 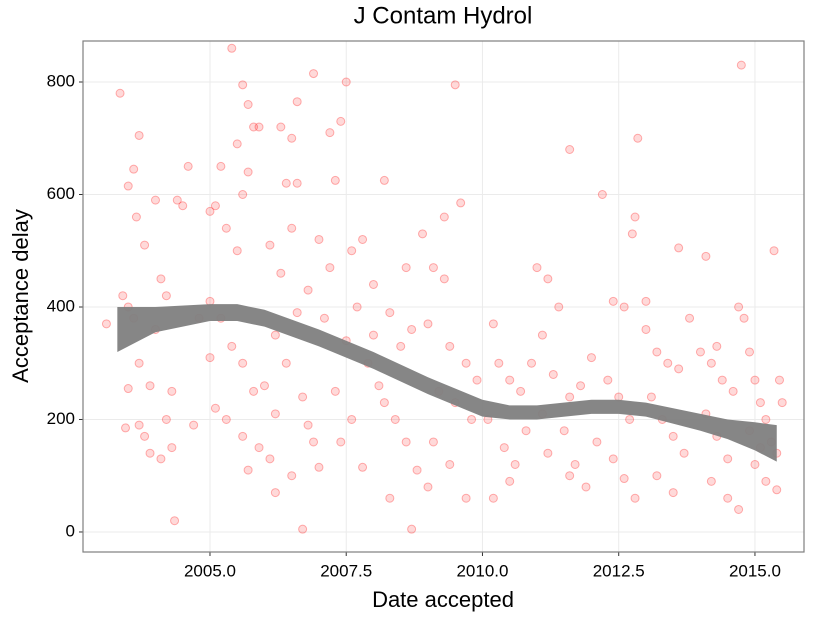 What do you see at coordinates (61, 193) in the screenshot?
I see `y-tick-label: 600` at bounding box center [61, 193].